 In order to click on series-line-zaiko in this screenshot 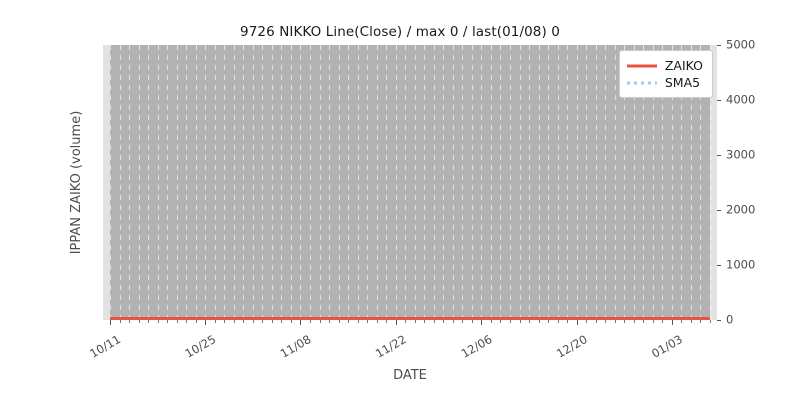, I will do `click(410, 318)`.